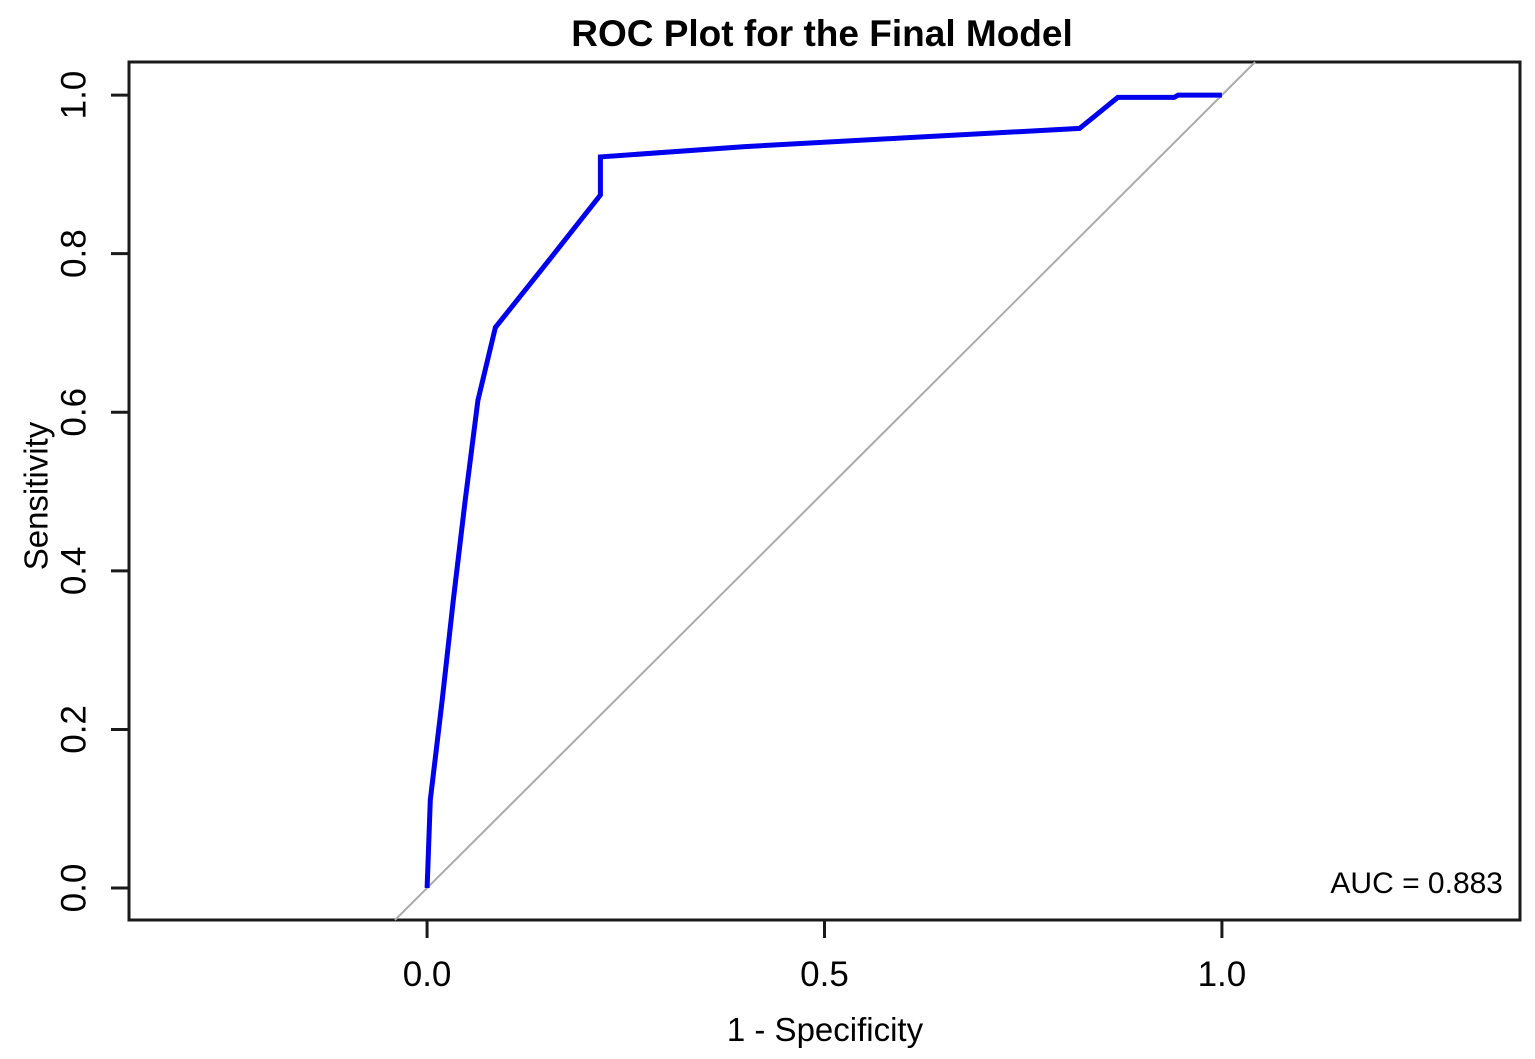  What do you see at coordinates (74, 253) in the screenshot?
I see `y-tick-label: 0.8` at bounding box center [74, 253].